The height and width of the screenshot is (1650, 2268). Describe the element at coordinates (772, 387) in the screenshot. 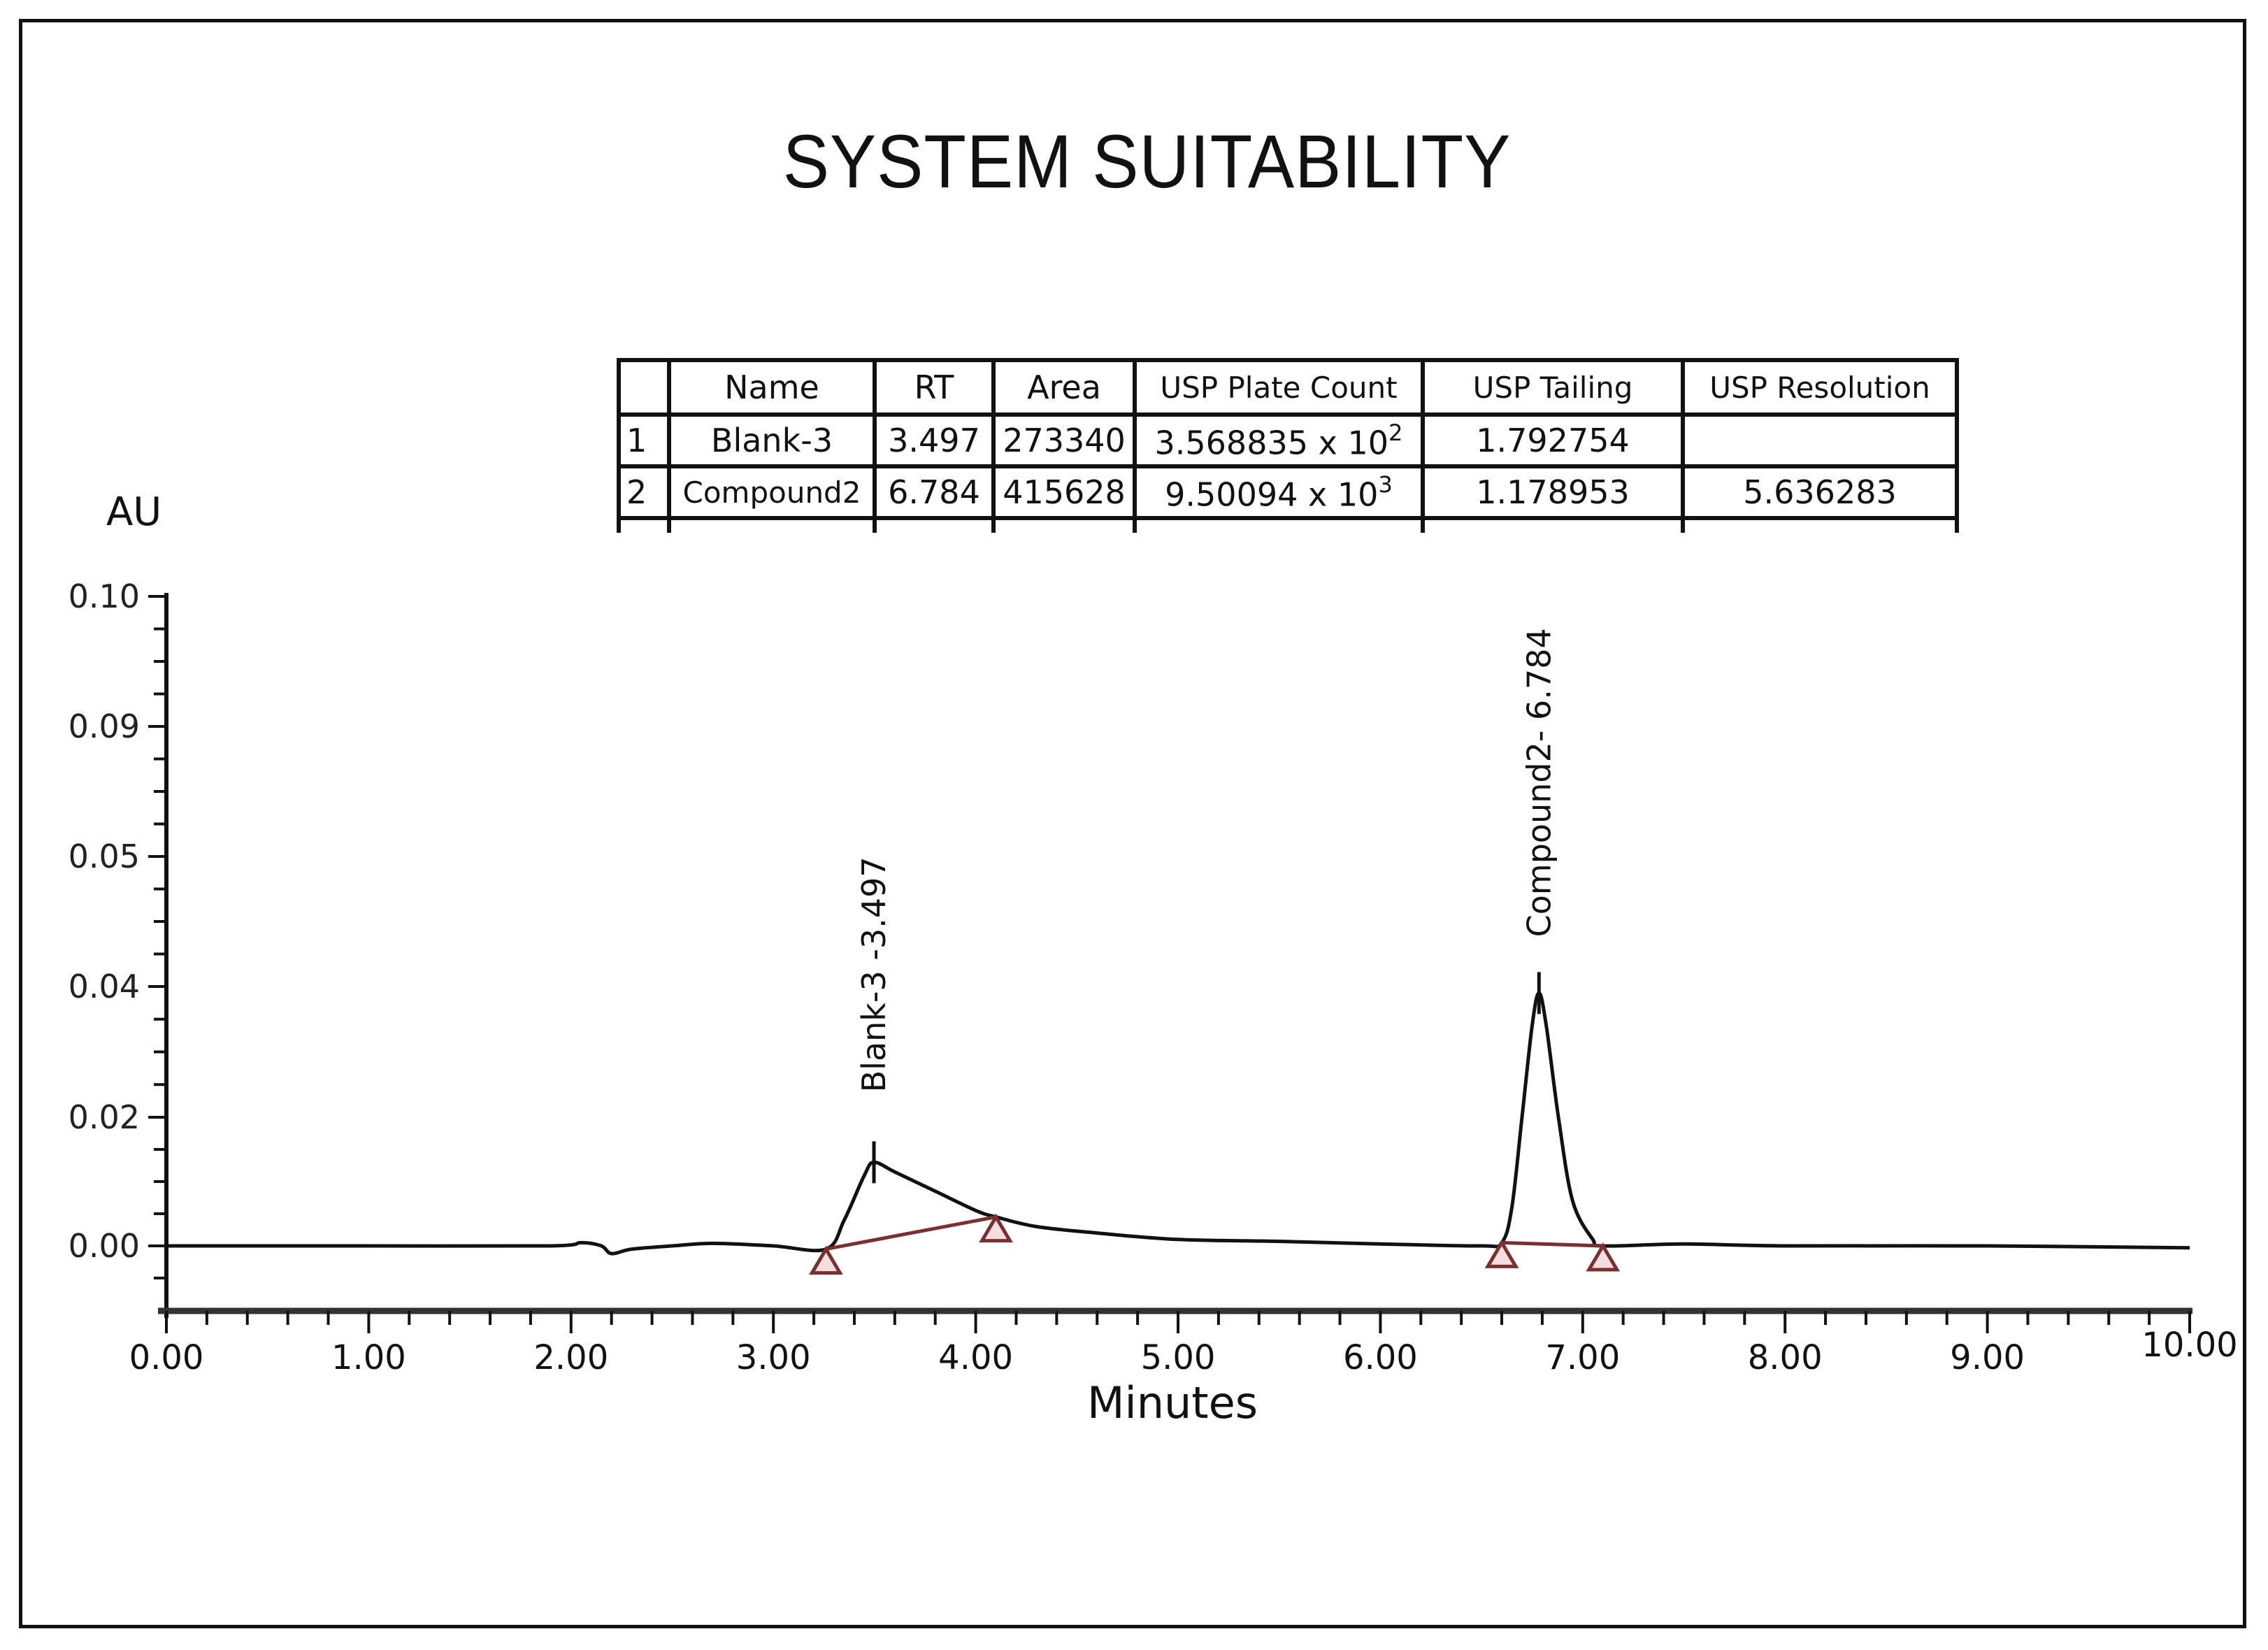

I see `header-name: Name` at that location.